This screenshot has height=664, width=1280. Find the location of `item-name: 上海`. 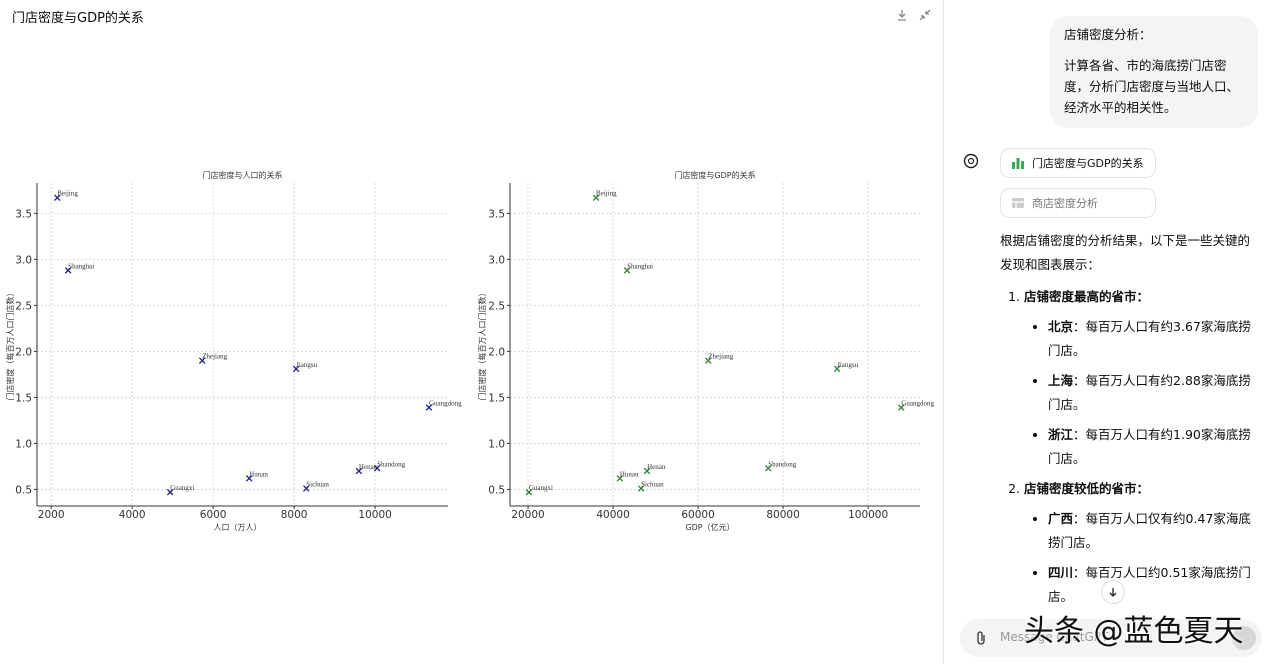

item-name: 上海 is located at coordinates (1061, 380).